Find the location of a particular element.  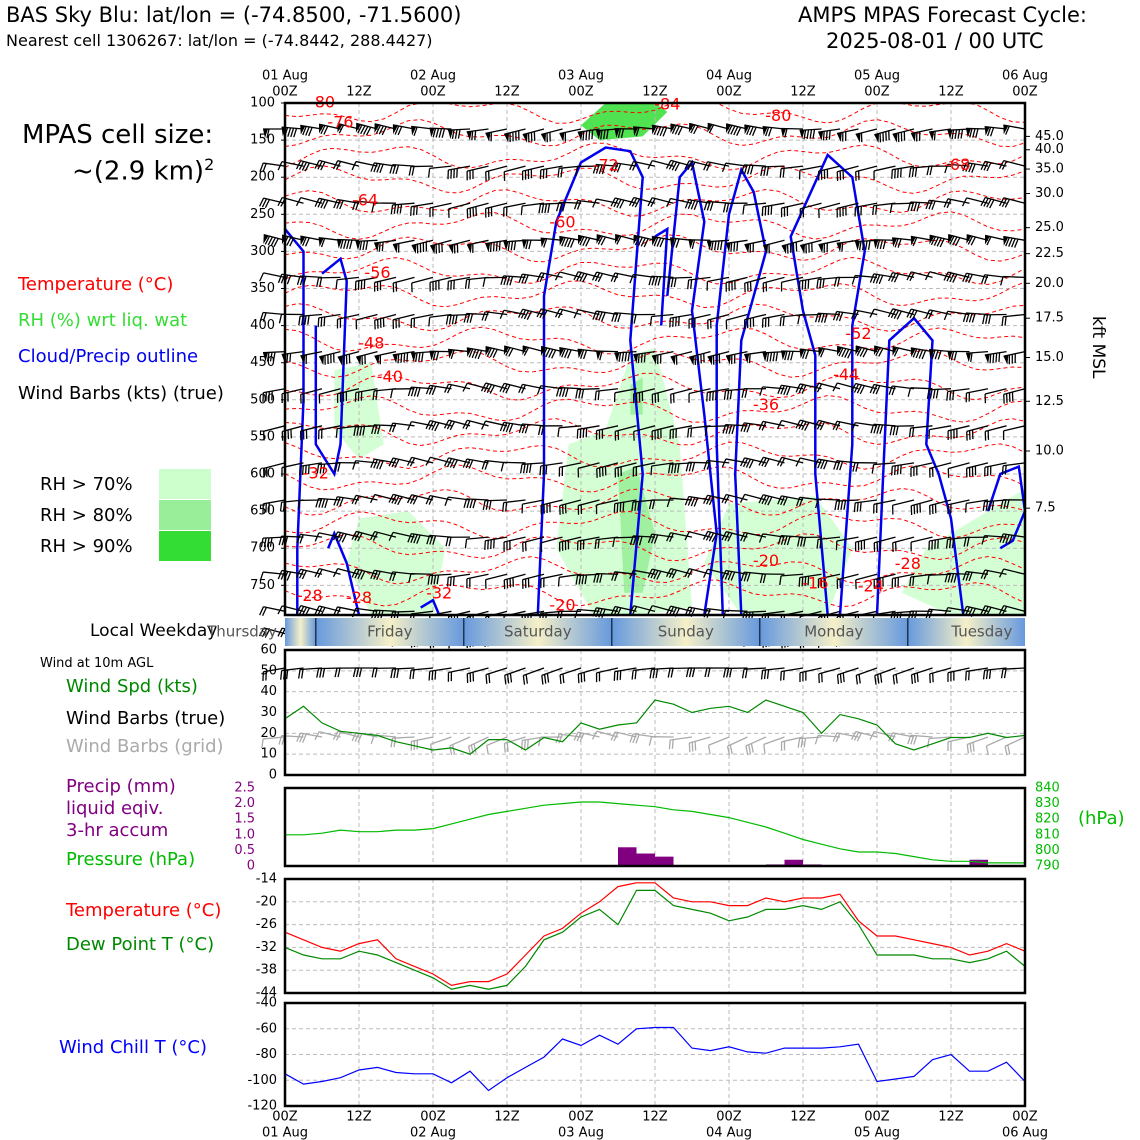

surface-barb-grid is located at coordinates (1015, 746).